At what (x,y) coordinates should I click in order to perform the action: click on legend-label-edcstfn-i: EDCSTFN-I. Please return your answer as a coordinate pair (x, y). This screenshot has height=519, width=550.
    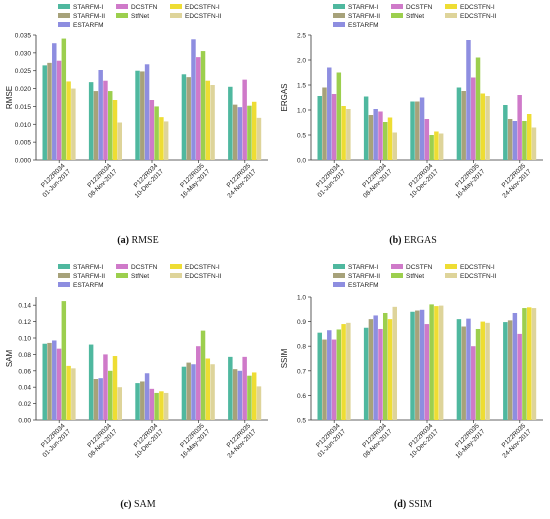
    Looking at the image, I should click on (477, 7).